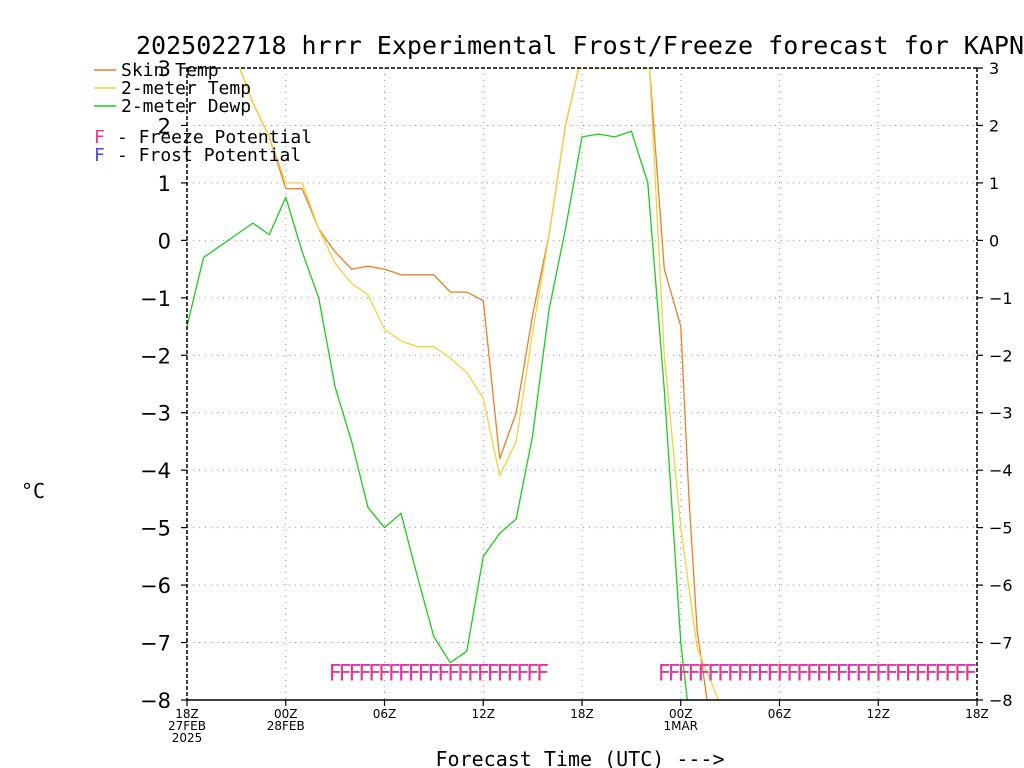 The image size is (1024, 768). I want to click on x-axis-label: Forecast Time (UTC) --->, so click(580, 757).